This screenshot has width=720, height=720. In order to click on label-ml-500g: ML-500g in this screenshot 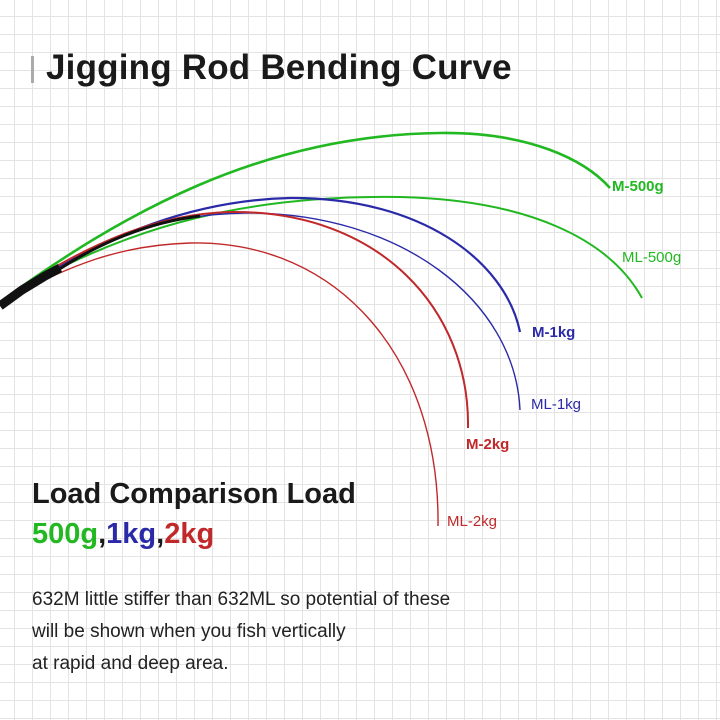, I will do `click(652, 257)`.